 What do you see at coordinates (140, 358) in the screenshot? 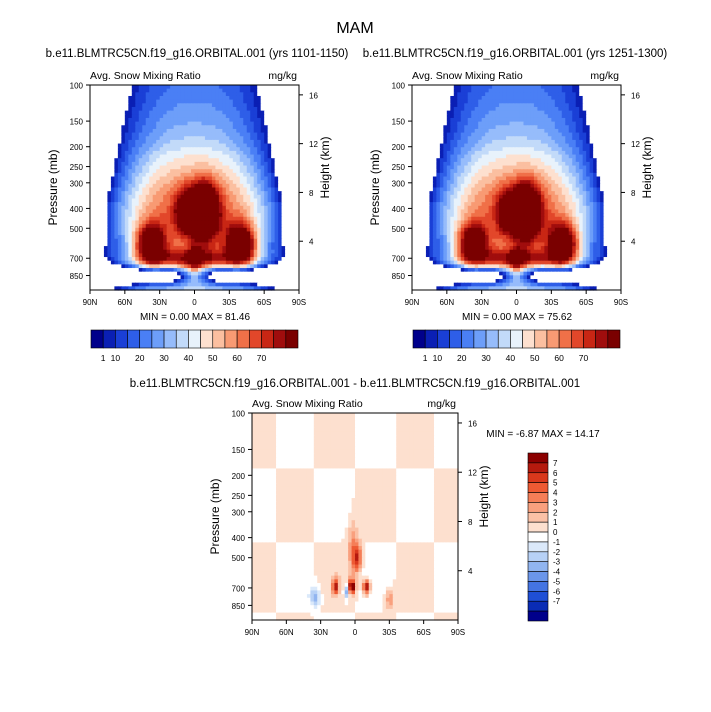
I see `colorbar-label: 20` at bounding box center [140, 358].